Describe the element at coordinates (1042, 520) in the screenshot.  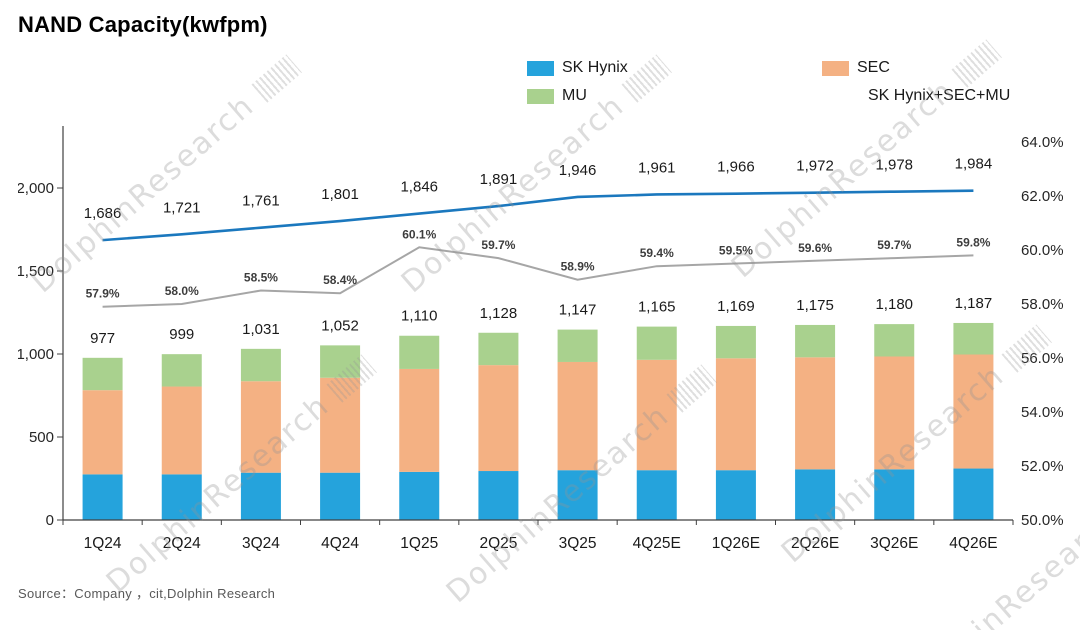
I see `right-axis-tick-label: 50.0%` at that location.